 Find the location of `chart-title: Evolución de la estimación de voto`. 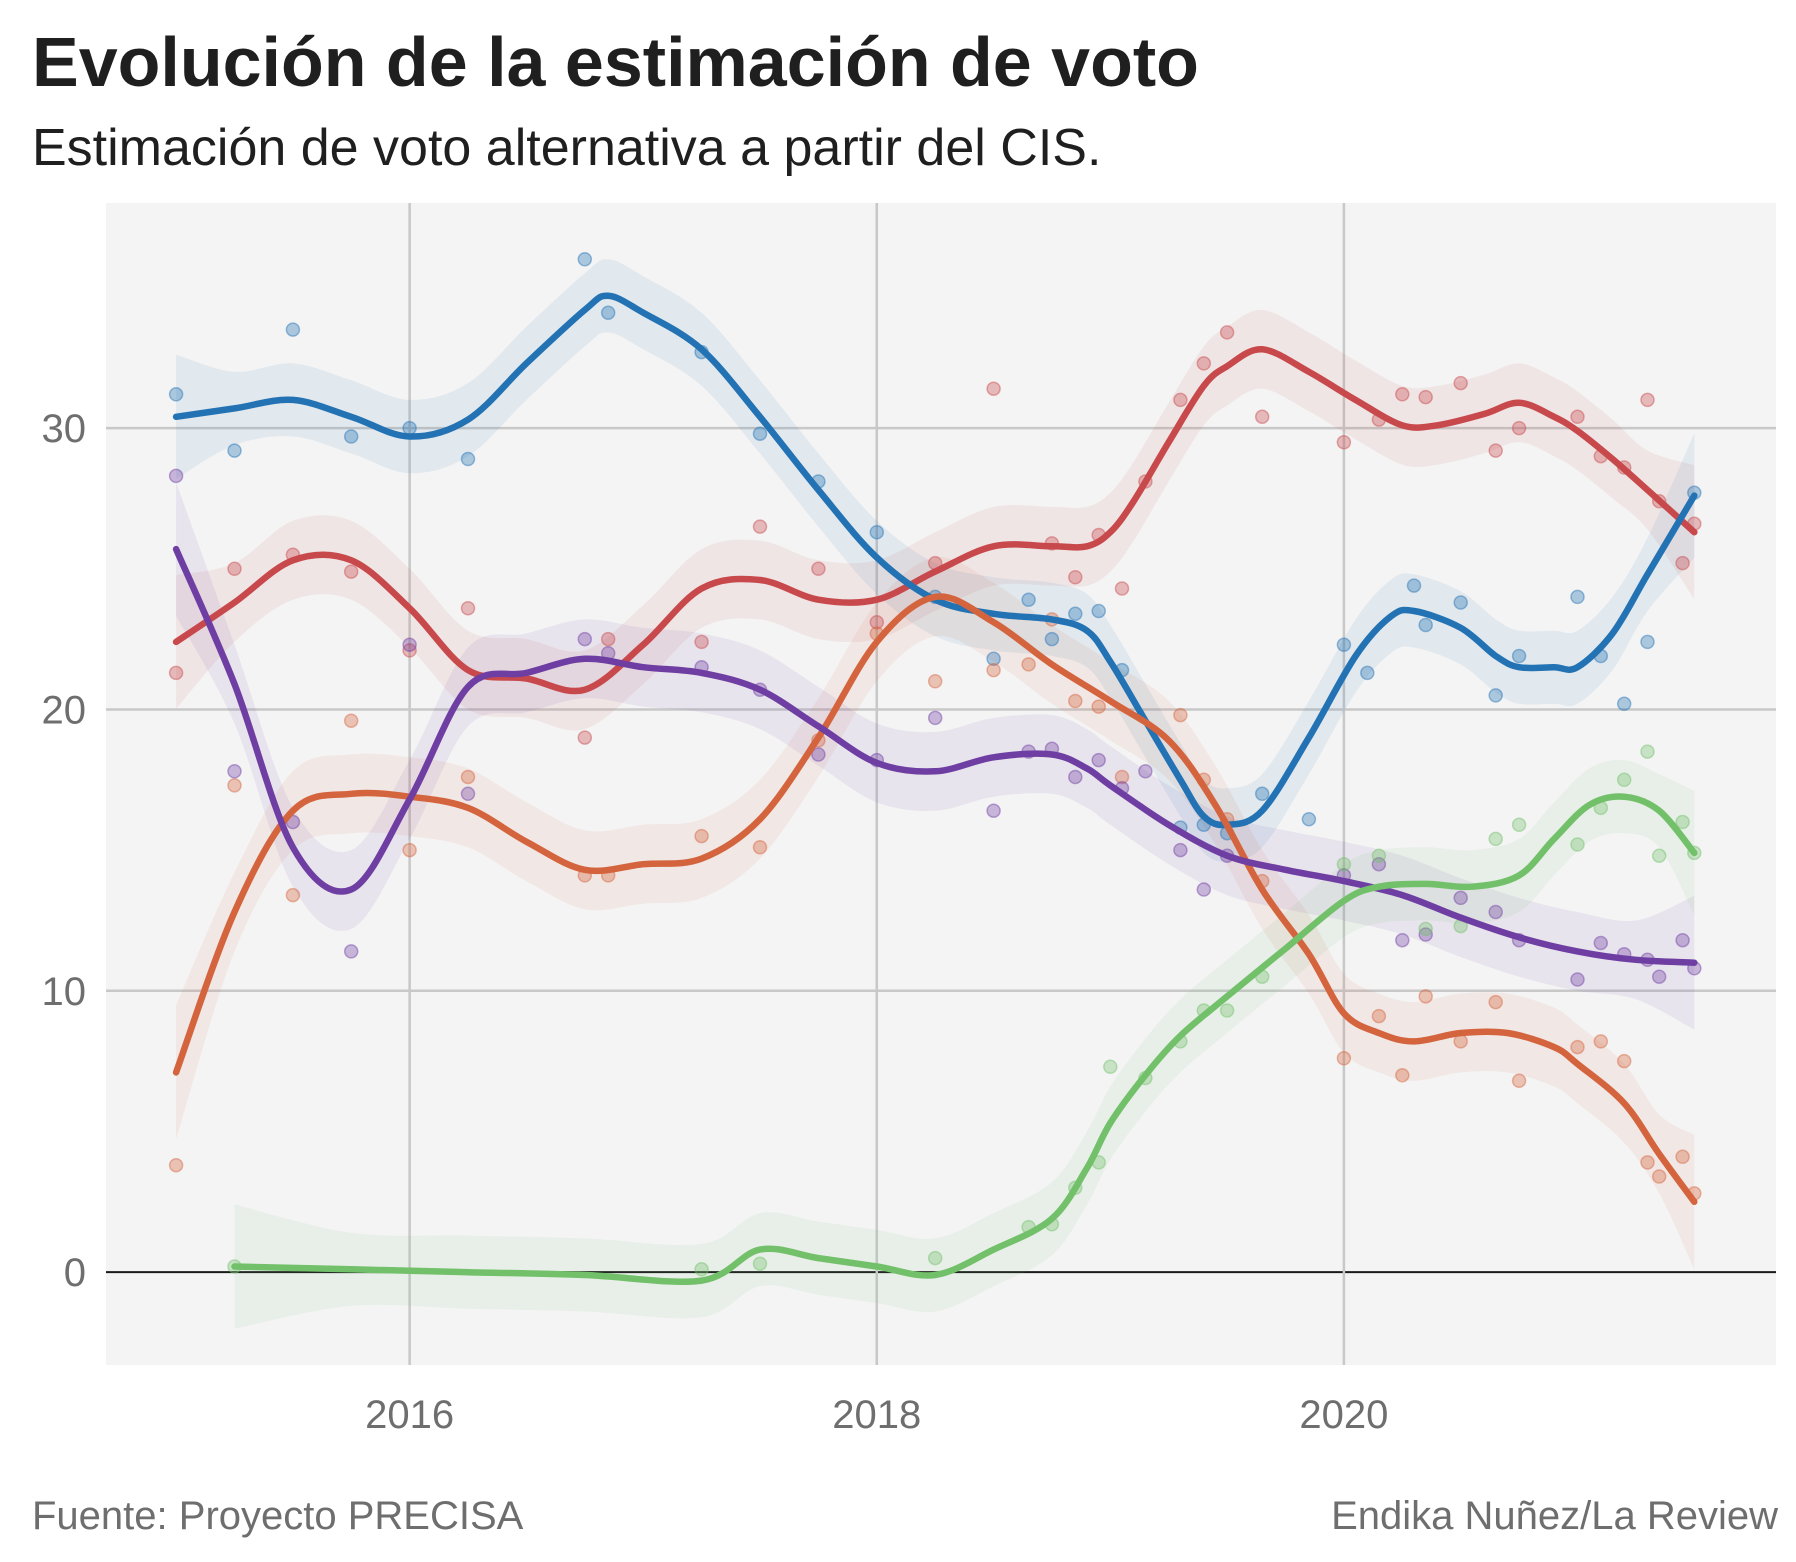

chart-title: Evolución de la estimación de voto is located at coordinates (615, 62).